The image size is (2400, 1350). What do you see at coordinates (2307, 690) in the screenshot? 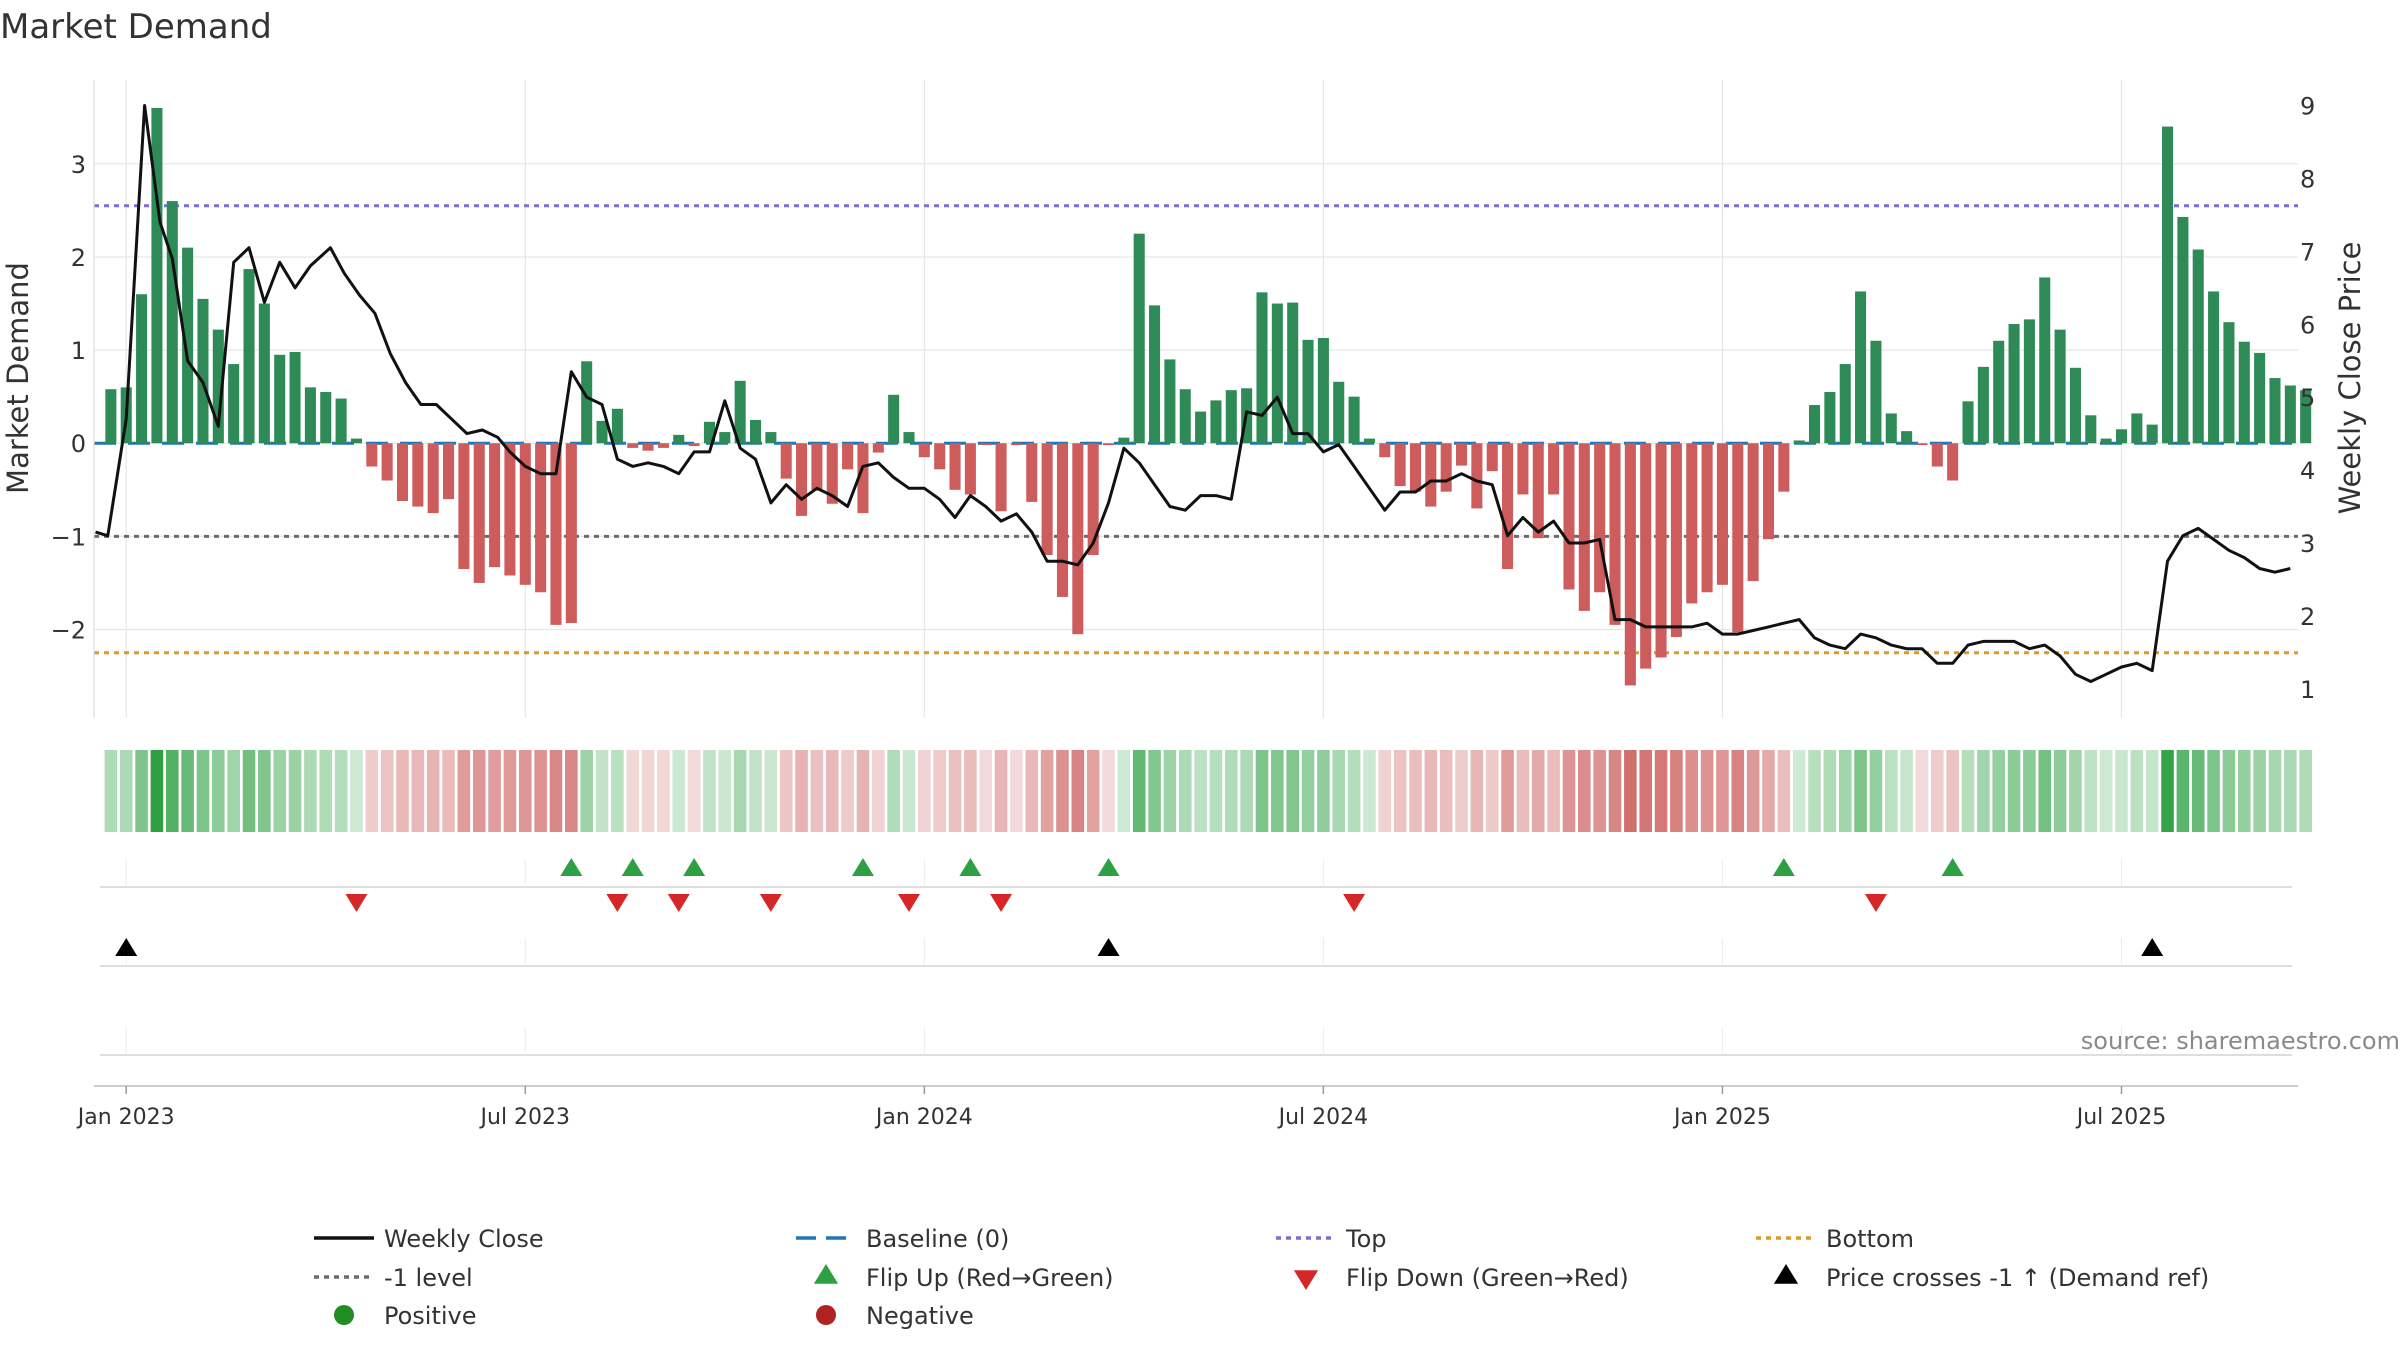
I see `y-tick-label-right-8: 1` at bounding box center [2307, 690].